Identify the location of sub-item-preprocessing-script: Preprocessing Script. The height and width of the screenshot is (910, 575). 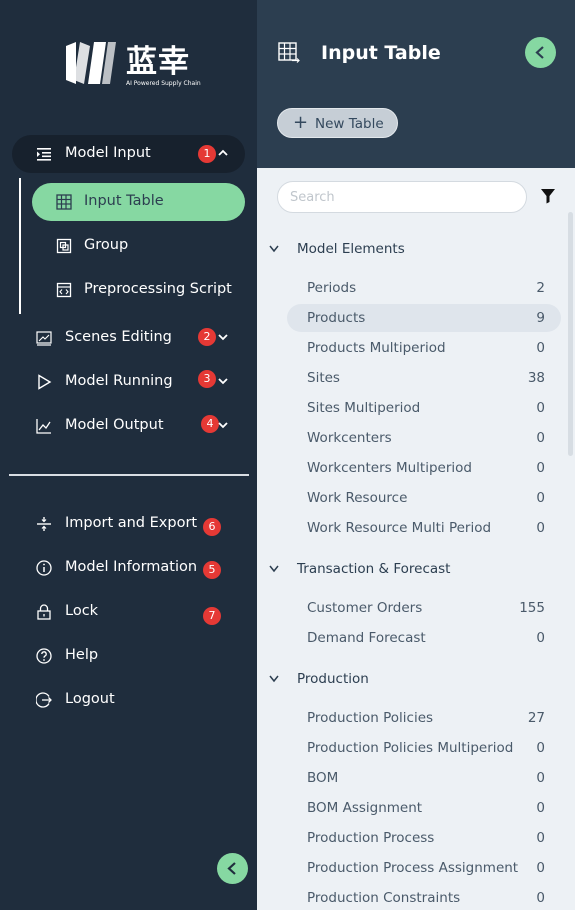
(138, 290).